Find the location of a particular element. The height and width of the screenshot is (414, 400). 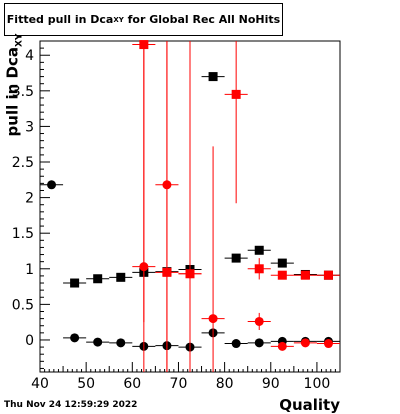

x-tick-label: 90 is located at coordinates (271, 384).